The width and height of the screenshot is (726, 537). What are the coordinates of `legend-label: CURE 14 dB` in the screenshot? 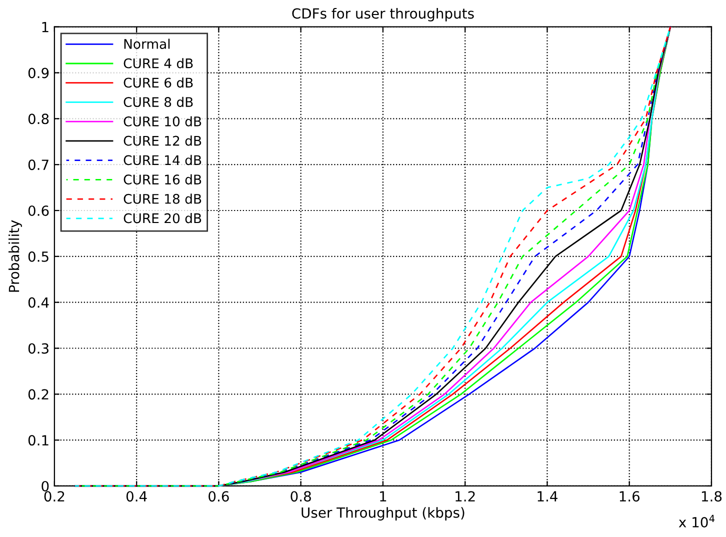 It's located at (163, 160).